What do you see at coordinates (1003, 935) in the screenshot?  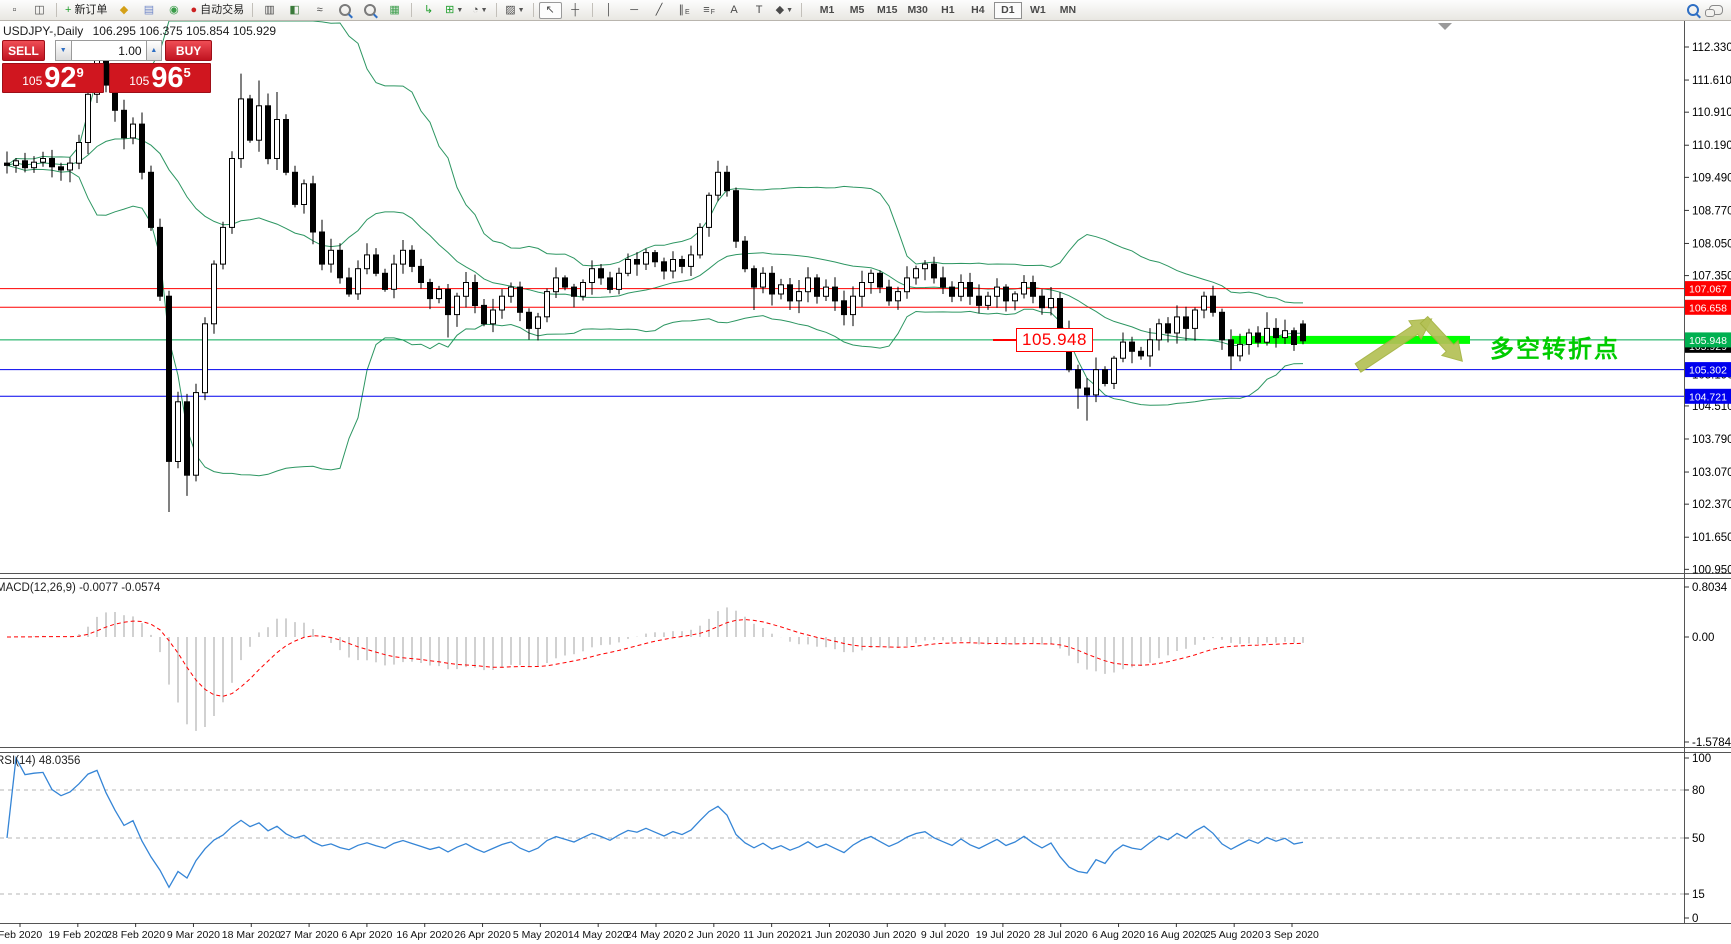 I see `date-tick-label: 19 Jul 2020` at bounding box center [1003, 935].